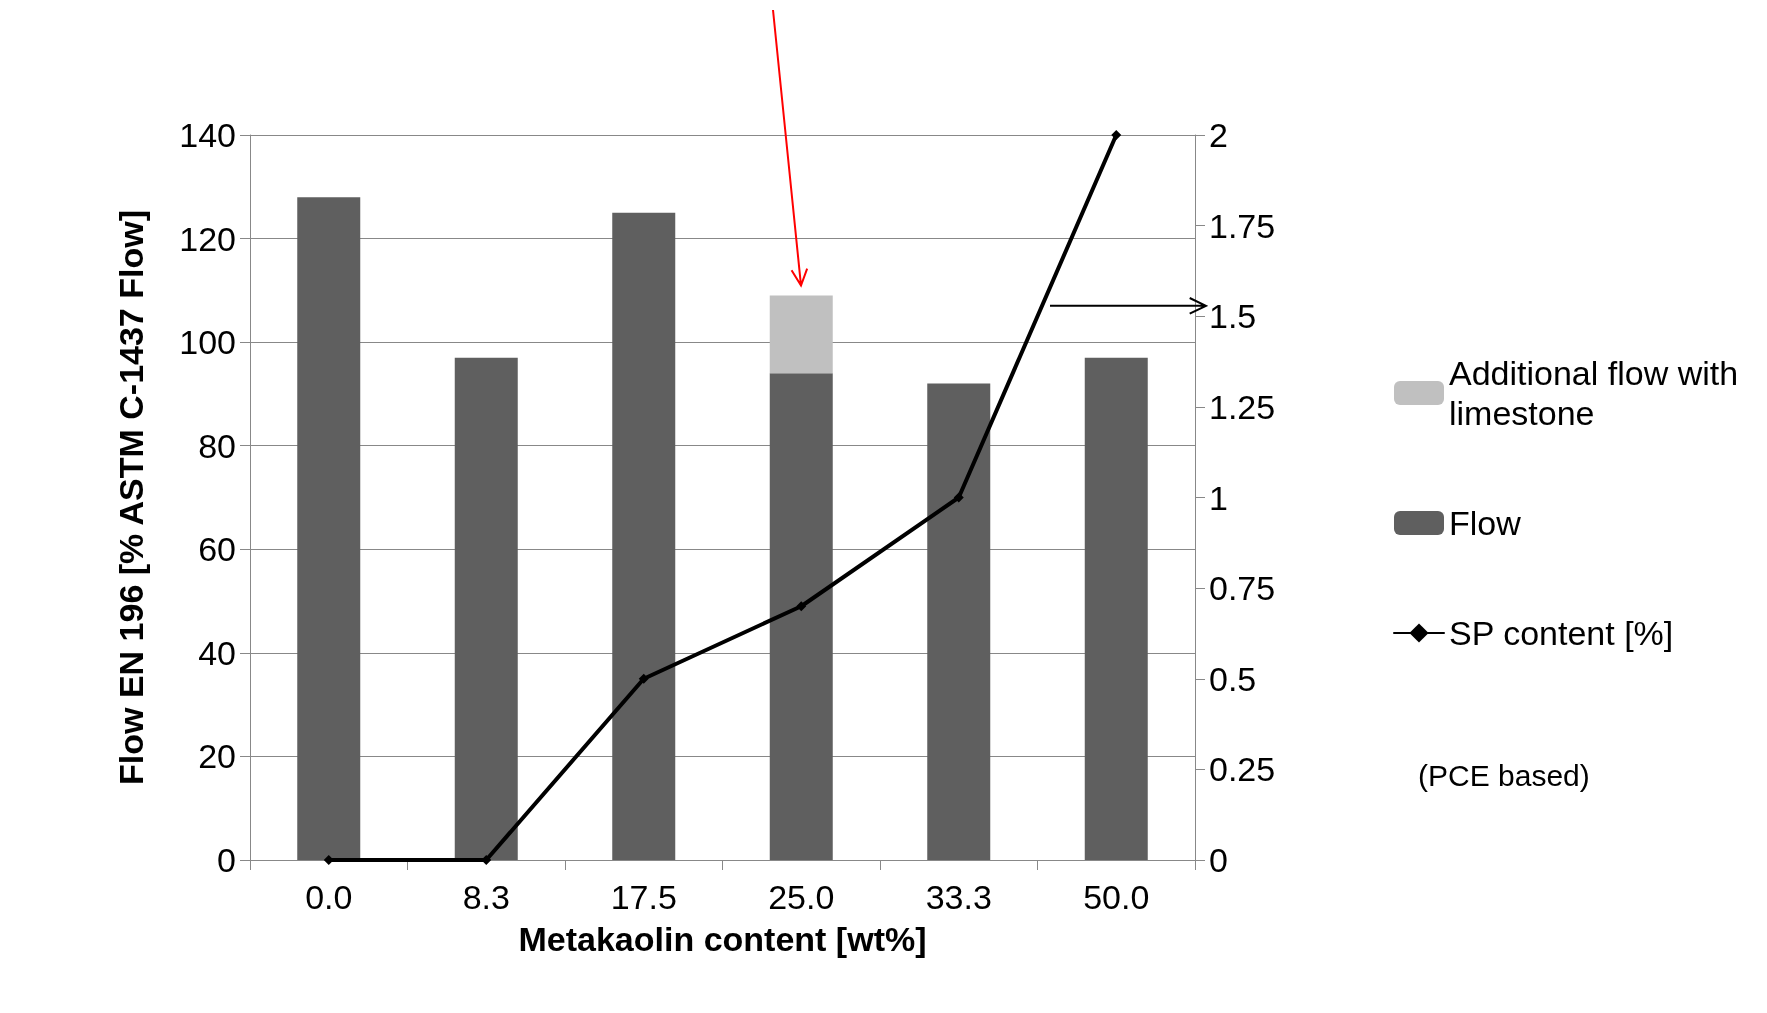 The image size is (1767, 1013). Describe the element at coordinates (1485, 523) in the screenshot. I see `legend-label: Flow` at that location.